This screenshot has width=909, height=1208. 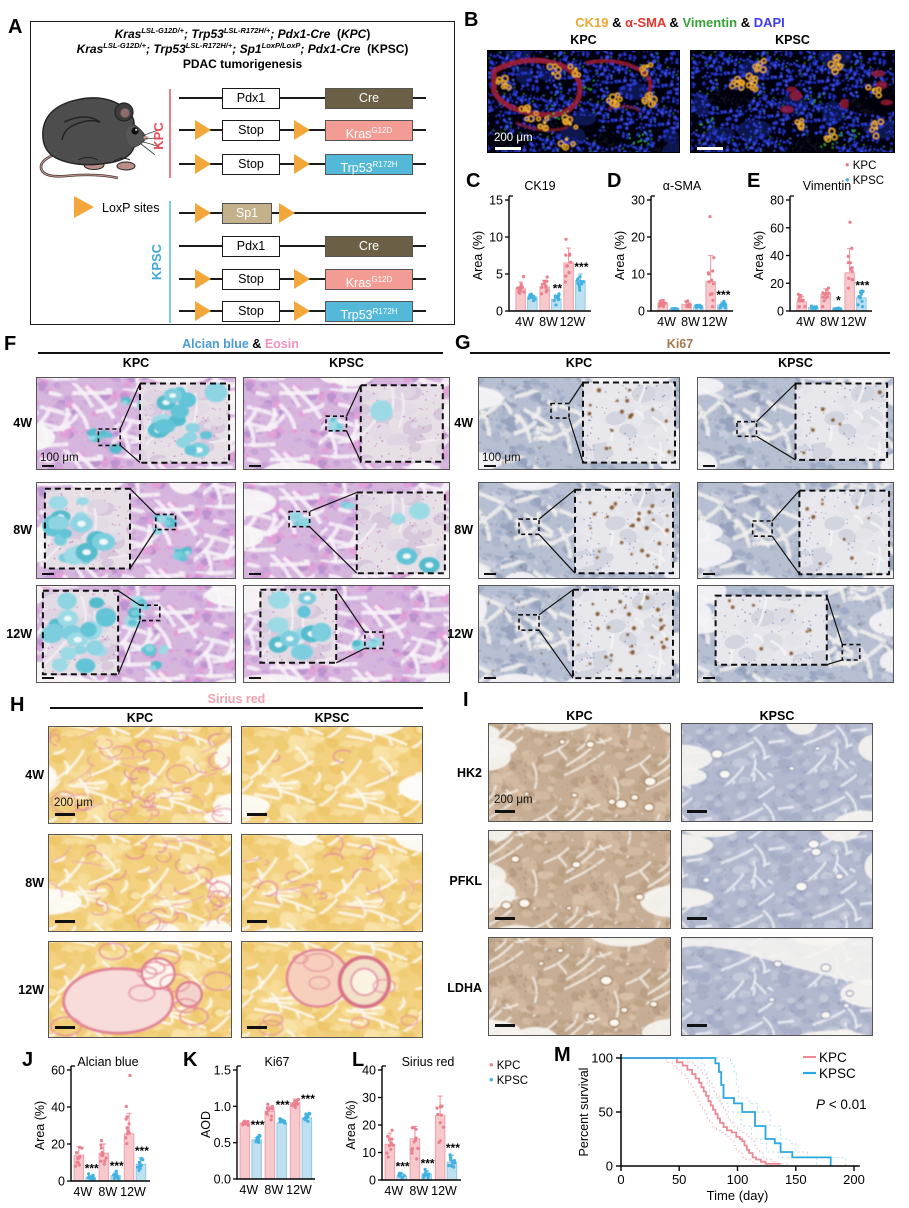 What do you see at coordinates (682, 186) in the screenshot?
I see `svg-text: α-SMA` at bounding box center [682, 186].